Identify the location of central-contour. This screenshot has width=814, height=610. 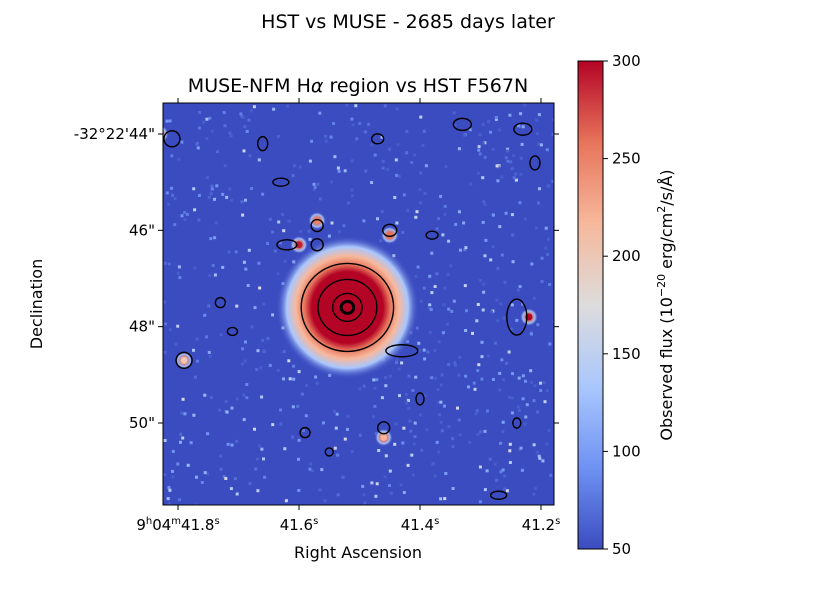
(347, 307).